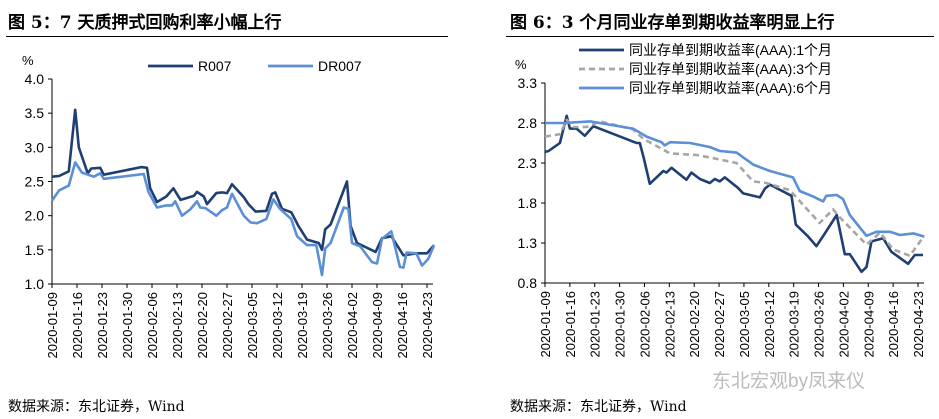  What do you see at coordinates (215, 66) in the screenshot?
I see `legend-label-0: R007` at bounding box center [215, 66].